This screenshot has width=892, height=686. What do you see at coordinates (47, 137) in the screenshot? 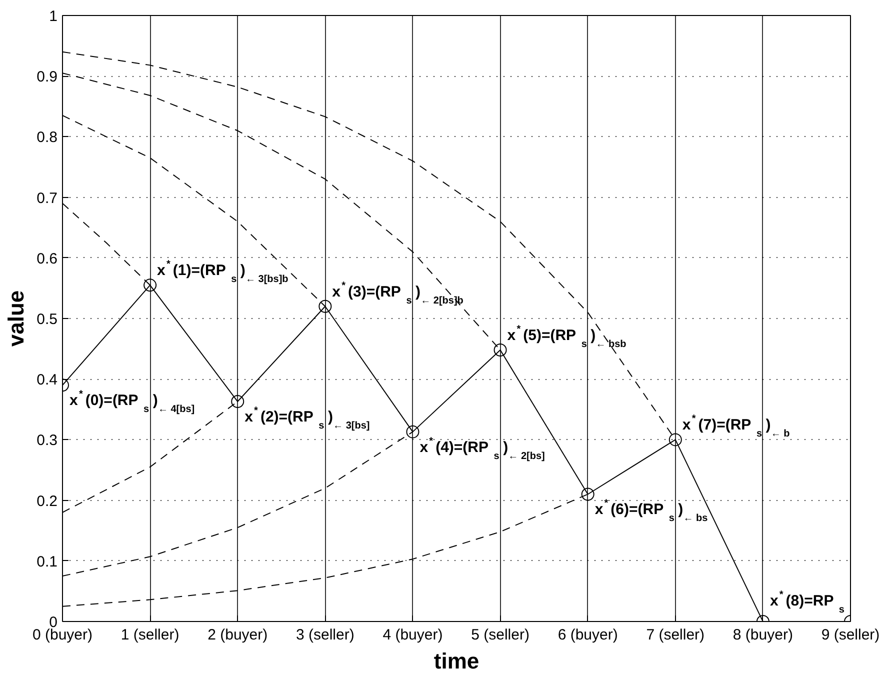
I see `y-tick-label: 0.8` at bounding box center [47, 137].